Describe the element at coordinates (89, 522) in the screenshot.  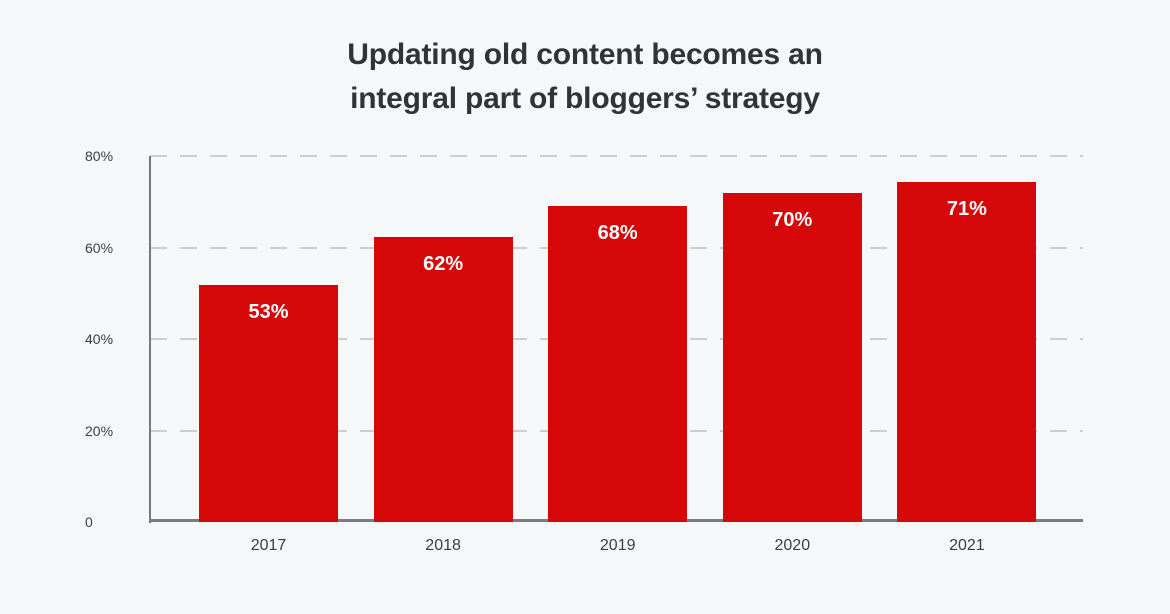
I see `y-tick-label-0: 0` at that location.